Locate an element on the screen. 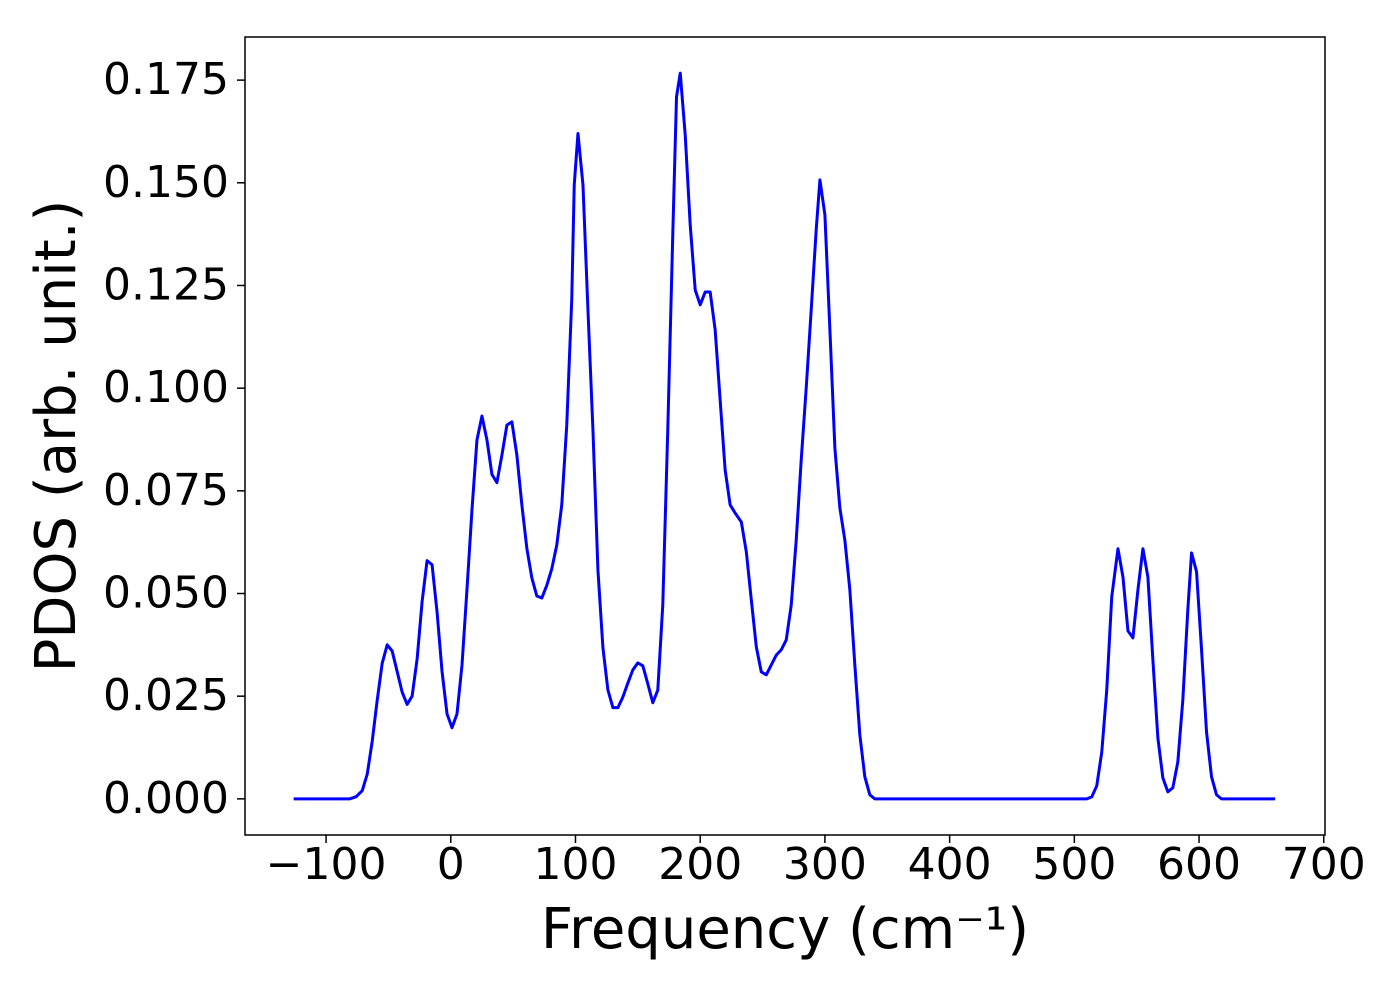 The image size is (1400, 1000). y-tick-label: 0.075 is located at coordinates (166, 490).